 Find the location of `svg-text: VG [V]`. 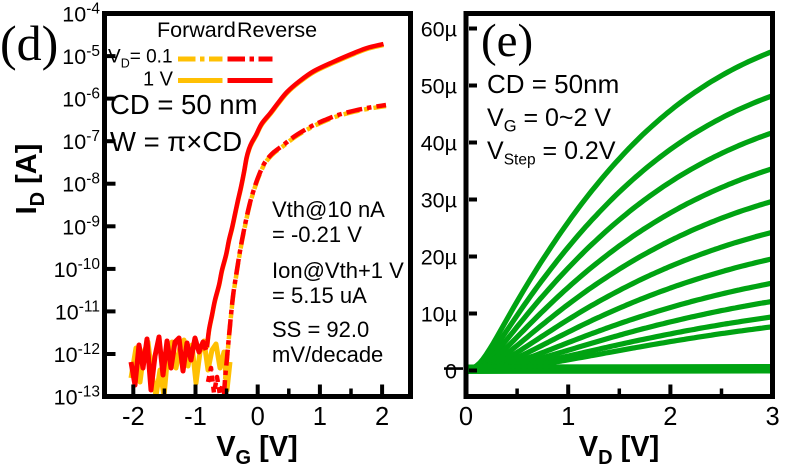

svg-text: VG [V] is located at coordinates (257, 449).